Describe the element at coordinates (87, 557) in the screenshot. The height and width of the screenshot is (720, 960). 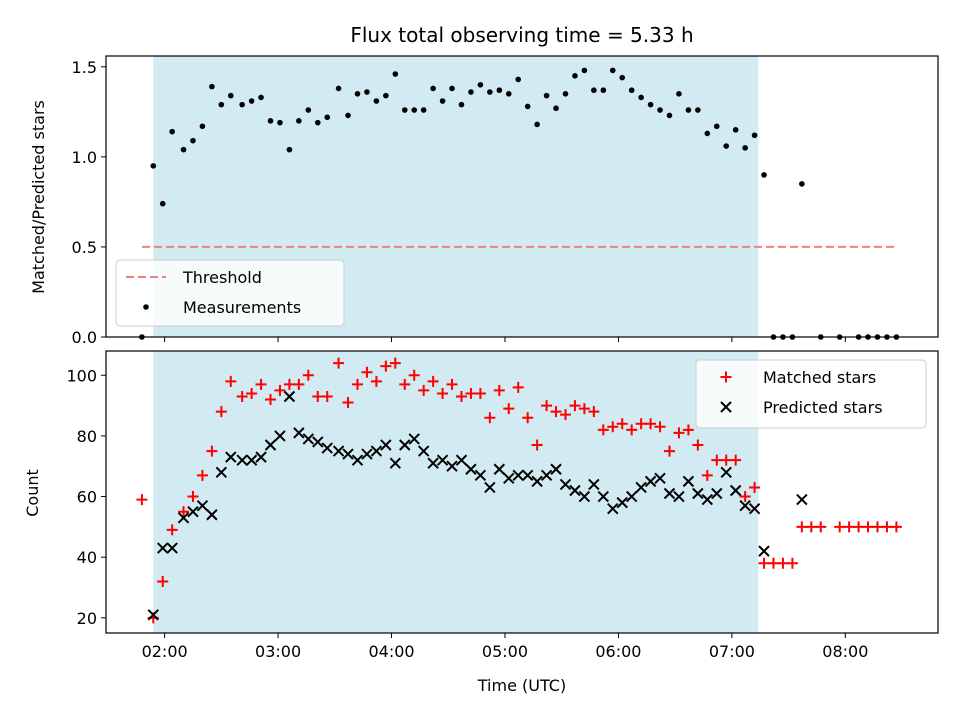
I see `y-tick-label: 40` at that location.